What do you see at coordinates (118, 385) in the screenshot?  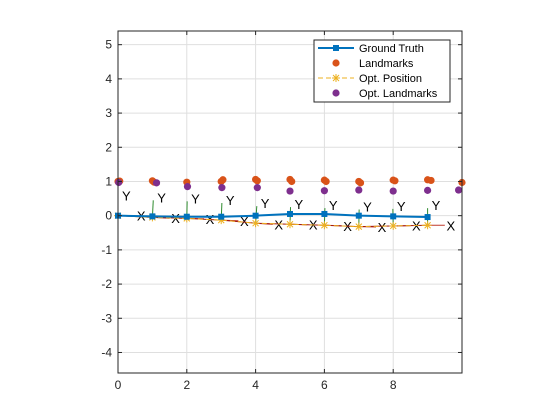 I see `x-tick-label: 0` at bounding box center [118, 385].